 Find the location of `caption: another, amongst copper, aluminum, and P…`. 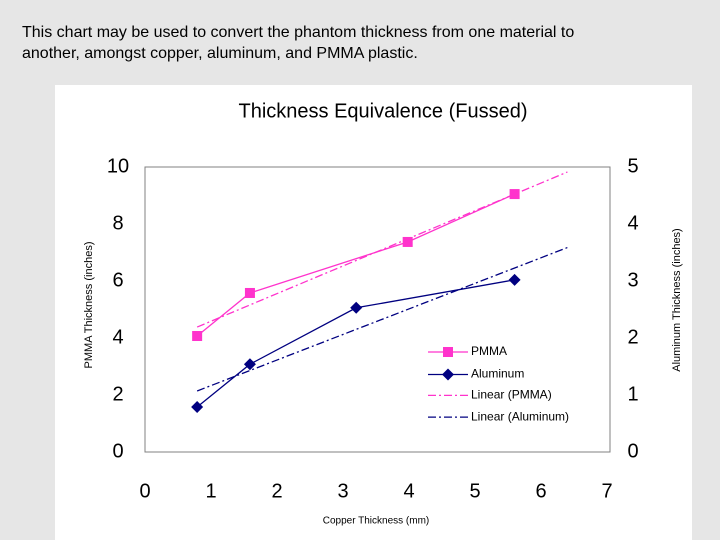

caption: another, amongst copper, aluminum, and P… is located at coordinates (220, 53).